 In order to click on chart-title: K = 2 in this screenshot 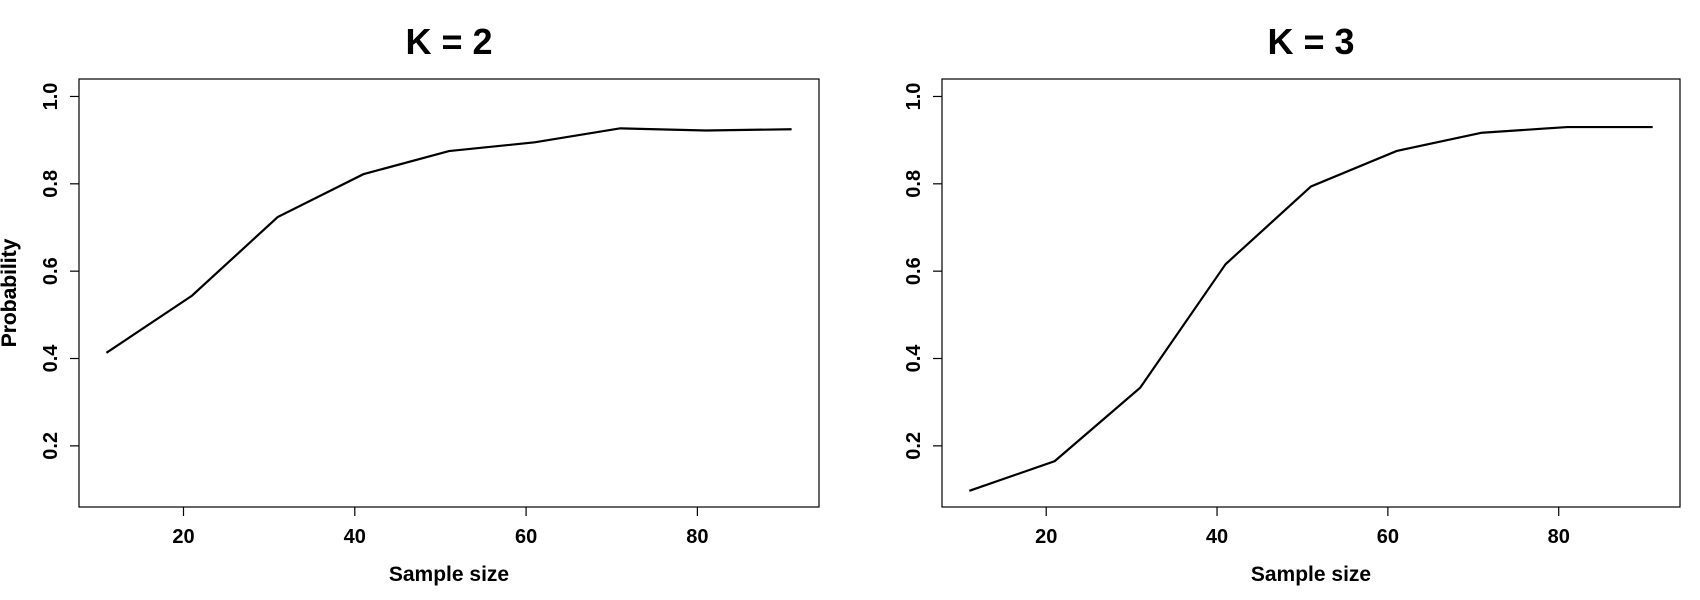, I will do `click(448, 41)`.